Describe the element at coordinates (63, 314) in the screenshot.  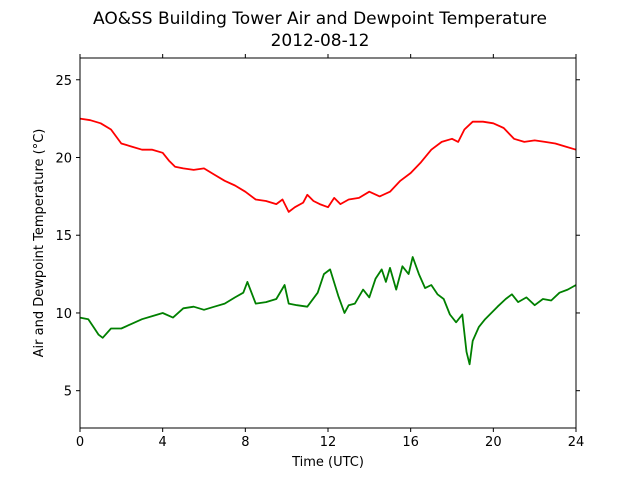
I see `y-tick-label: 10` at that location.